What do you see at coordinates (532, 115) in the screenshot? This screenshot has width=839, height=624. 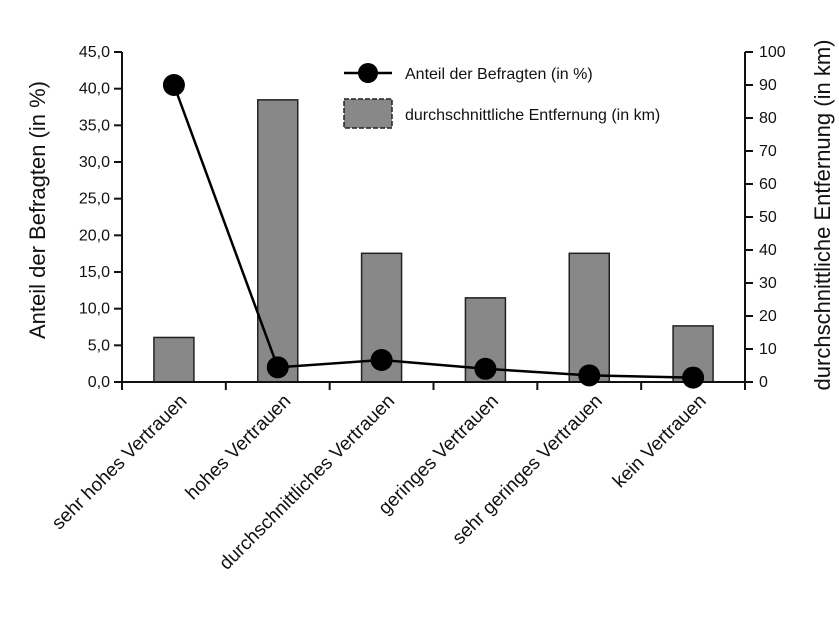 I see `legend-label-bar: durchschnittliche Entfernung (in km)` at bounding box center [532, 115].